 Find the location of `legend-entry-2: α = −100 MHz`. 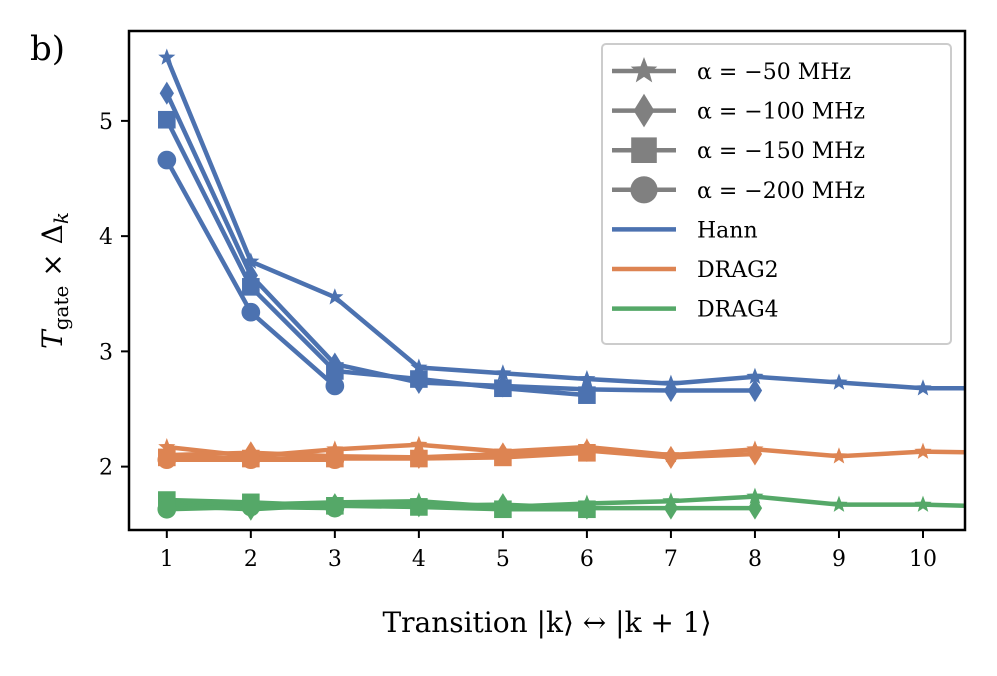

legend-entry-2: α = −100 MHz is located at coordinates (738, 110).